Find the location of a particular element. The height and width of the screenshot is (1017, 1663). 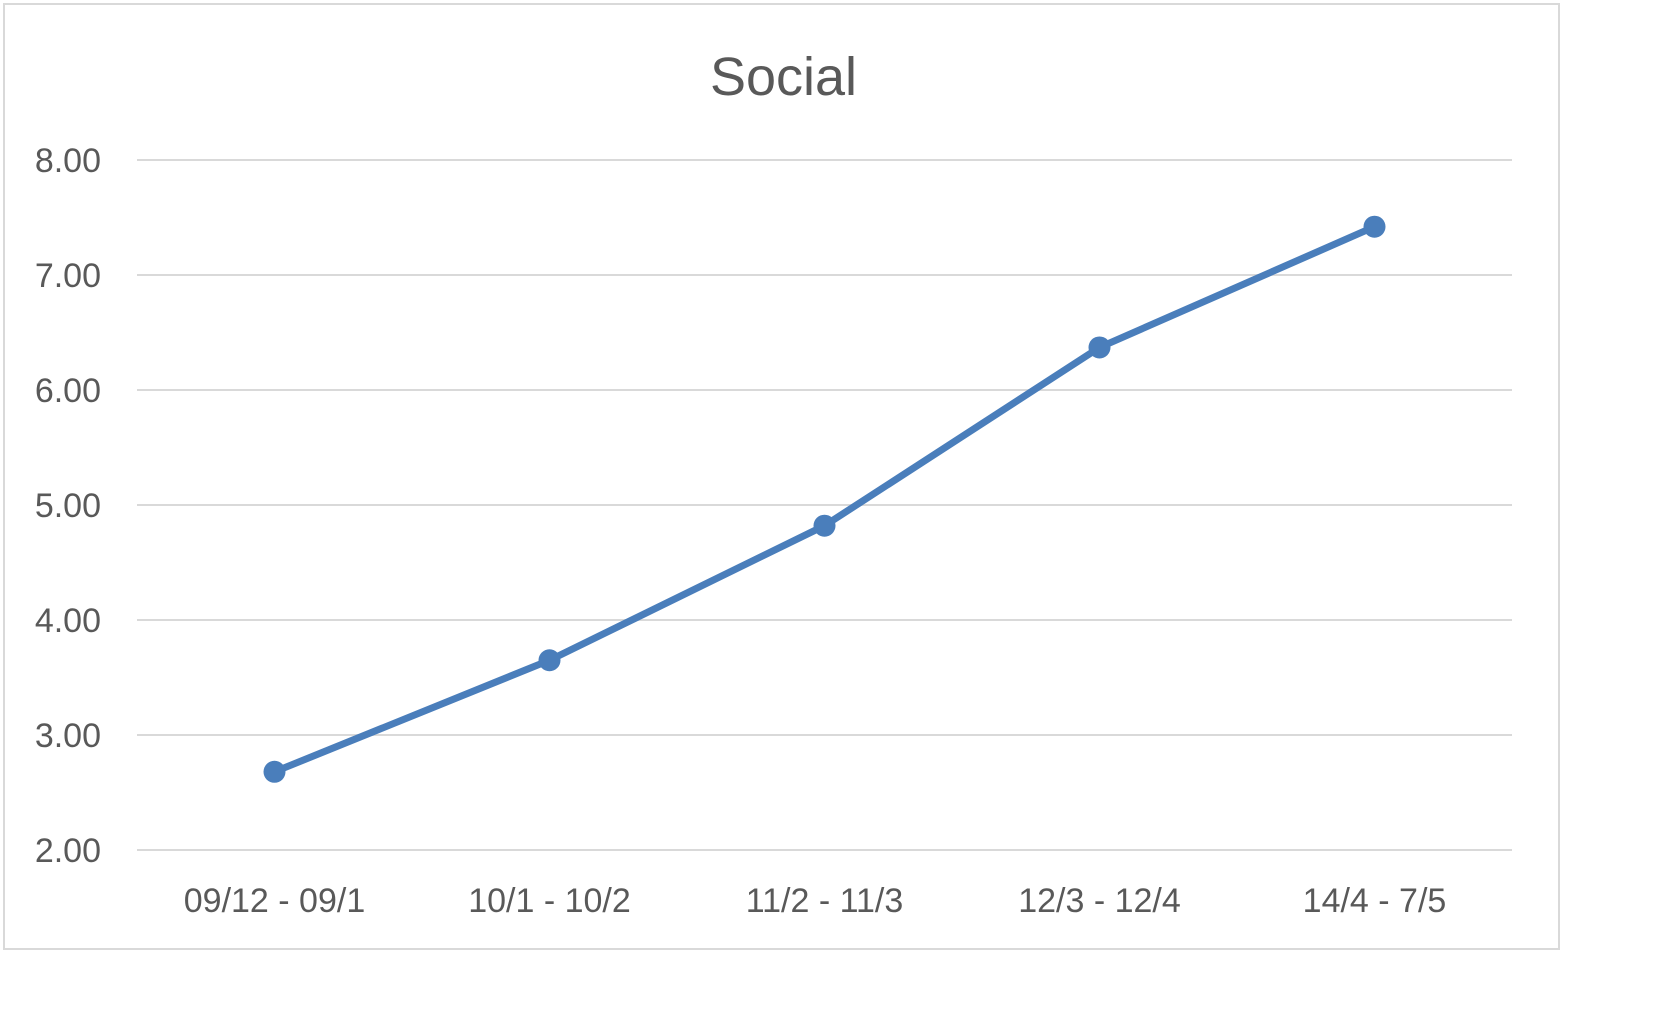

y-tick-label: 4.00 is located at coordinates (68, 621).